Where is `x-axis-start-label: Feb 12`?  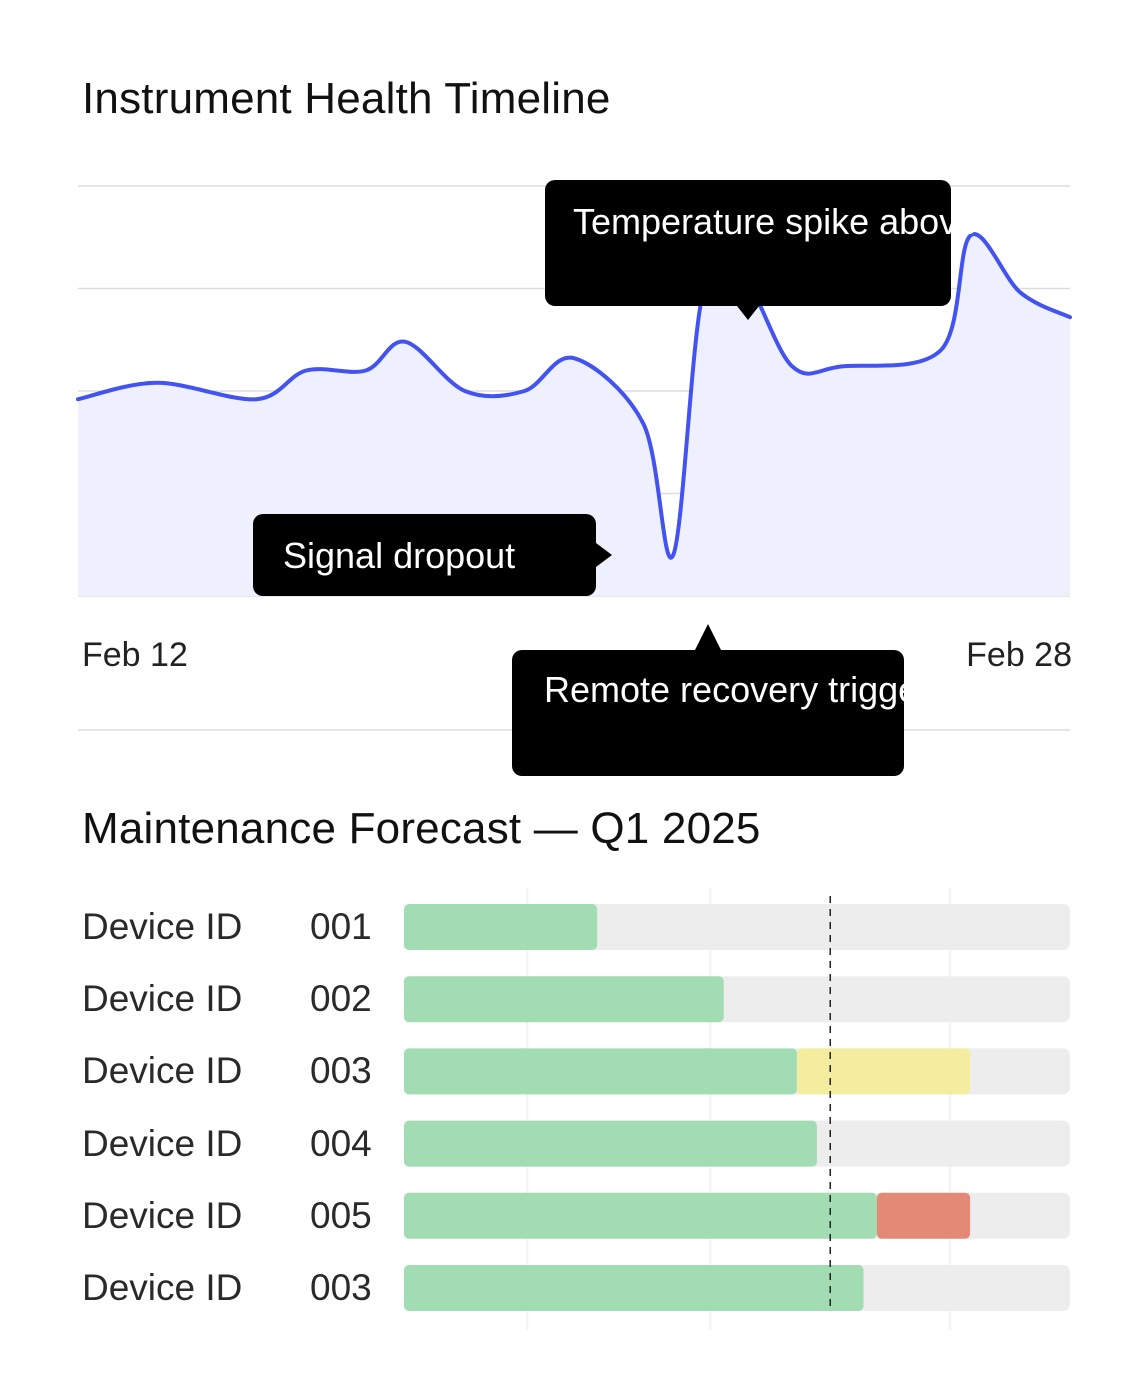
x-axis-start-label: Feb 12 is located at coordinates (135, 655).